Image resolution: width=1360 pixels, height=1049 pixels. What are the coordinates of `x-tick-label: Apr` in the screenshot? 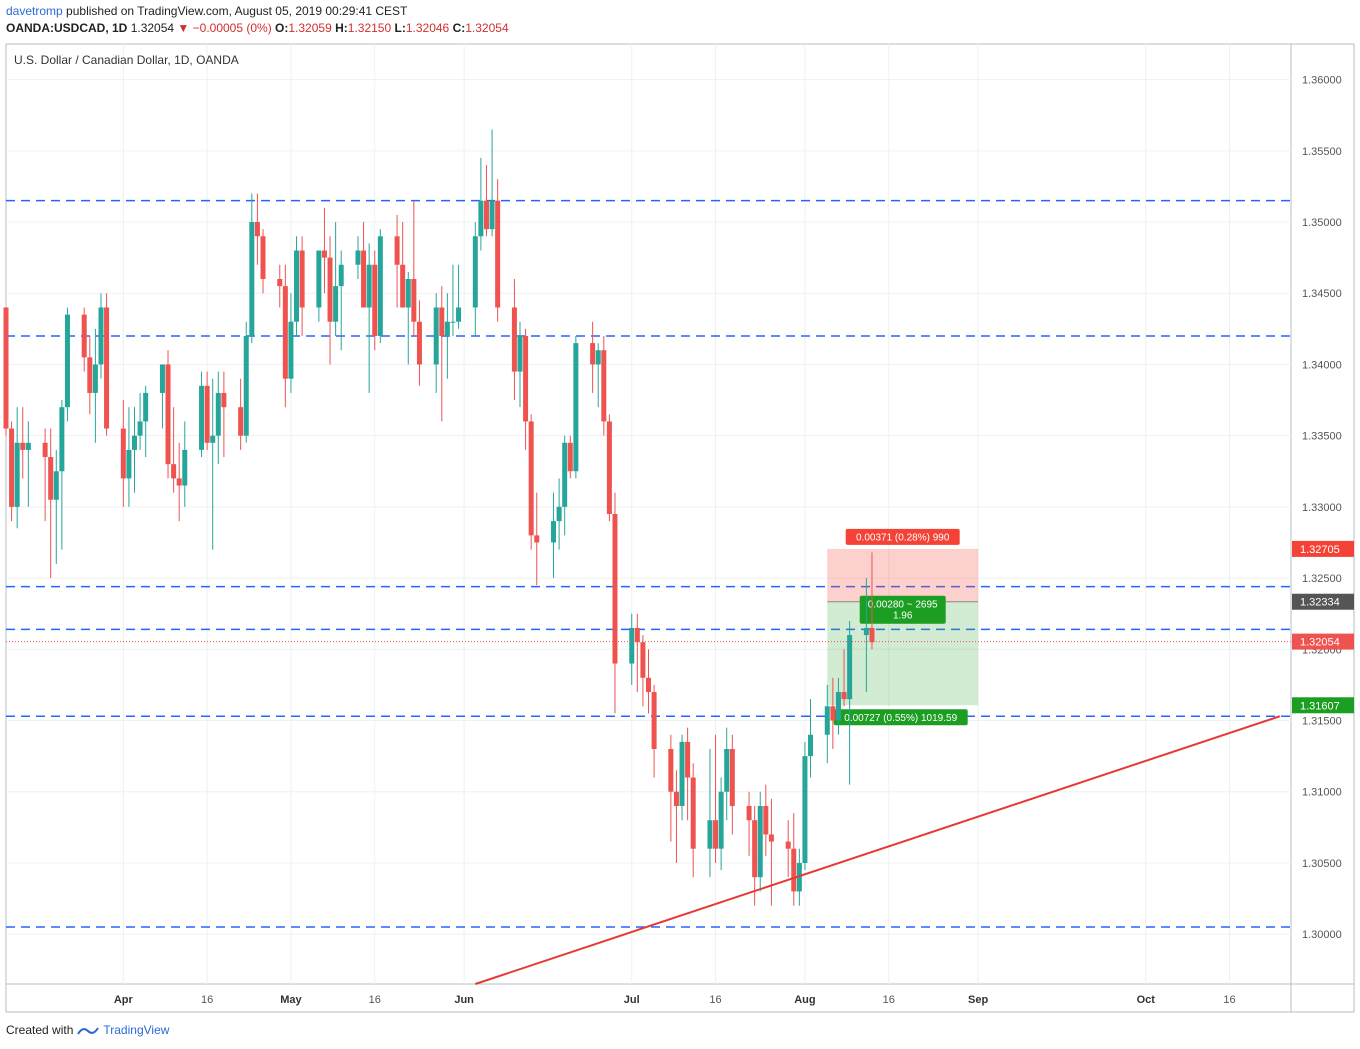 It's located at (124, 1000).